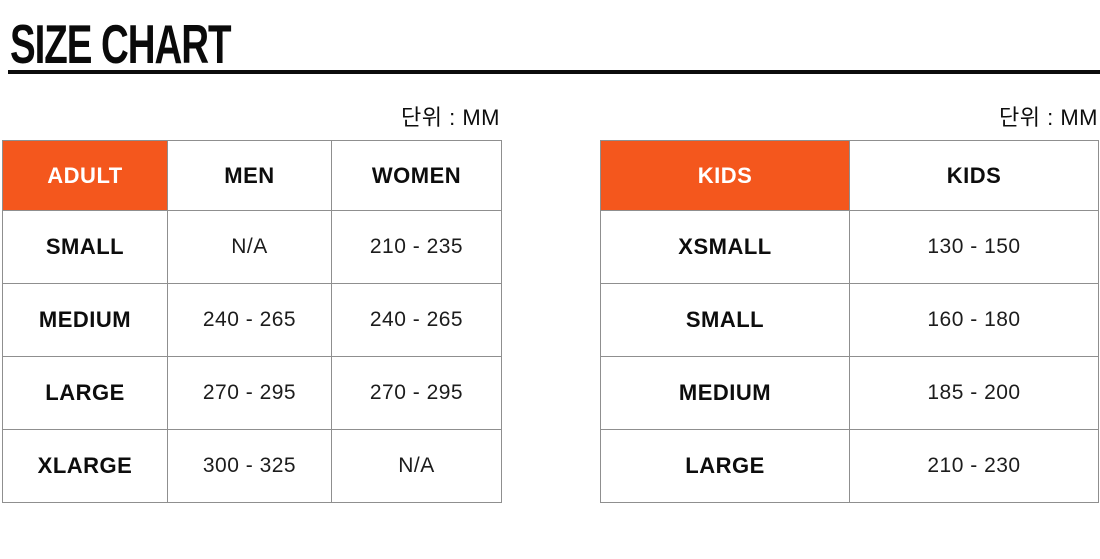 Image resolution: width=1100 pixels, height=559 pixels. Describe the element at coordinates (416, 247) in the screenshot. I see `women-value: 210 - 235` at that location.